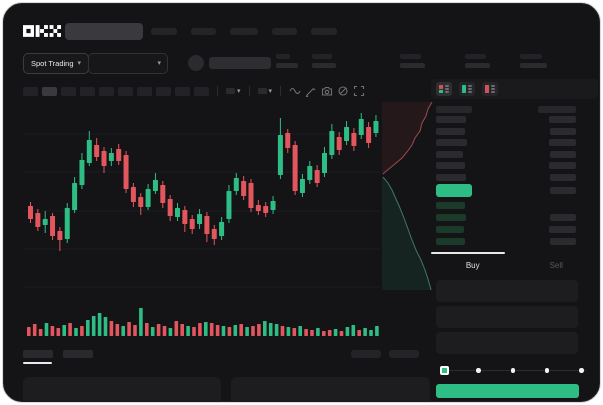 The height and width of the screenshot is (405, 603). Describe the element at coordinates (514, 265) in the screenshot. I see `buy-sell-tabs: Buy Sell` at that location.